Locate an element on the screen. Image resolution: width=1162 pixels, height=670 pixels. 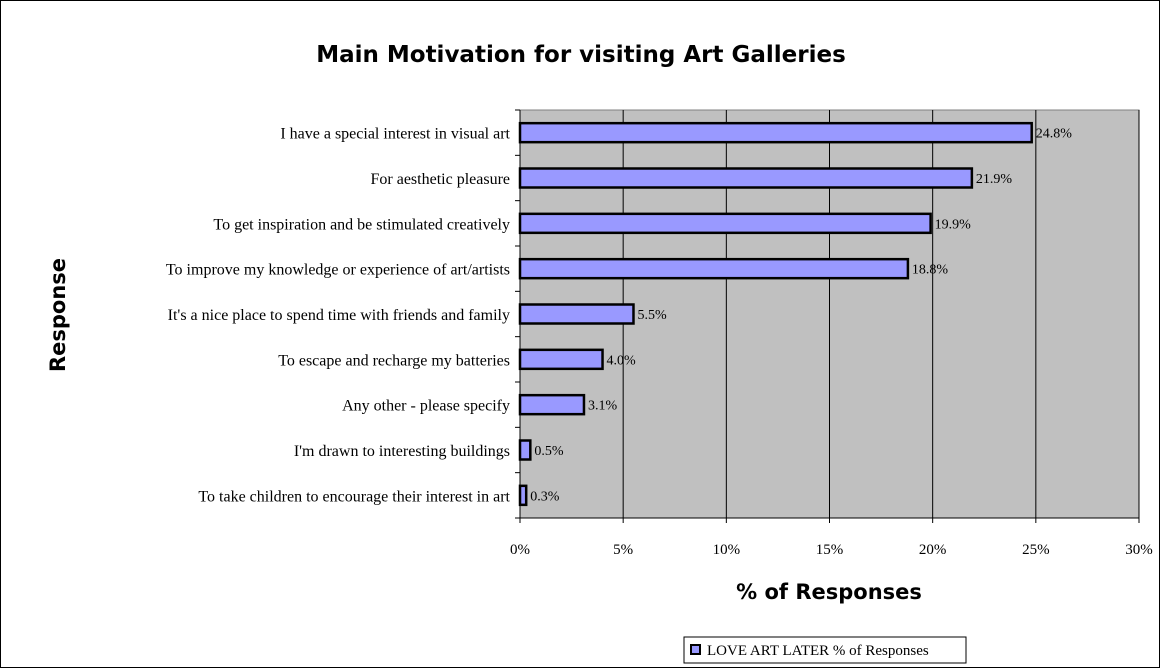
legend-swatch is located at coordinates (695, 649).